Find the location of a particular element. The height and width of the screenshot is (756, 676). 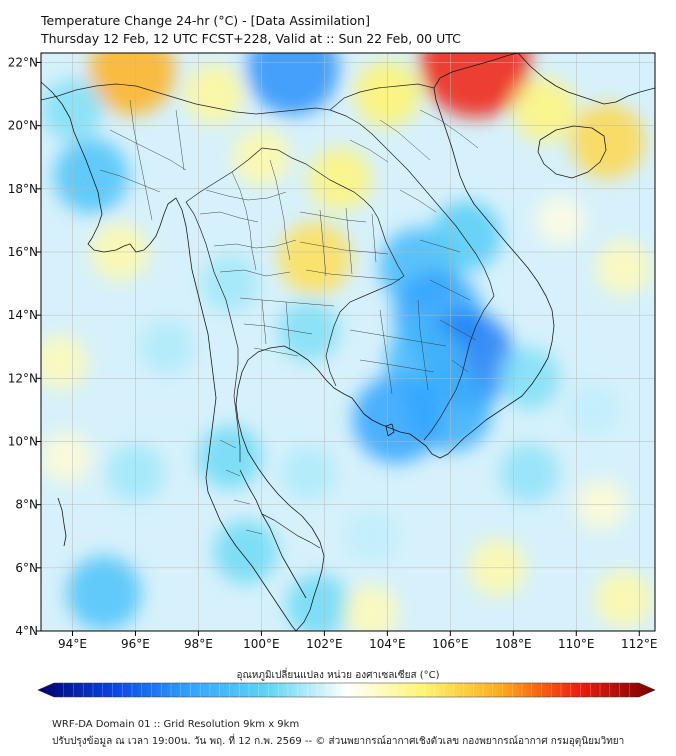

lon-tick-label-3: 100°E is located at coordinates (261, 644).